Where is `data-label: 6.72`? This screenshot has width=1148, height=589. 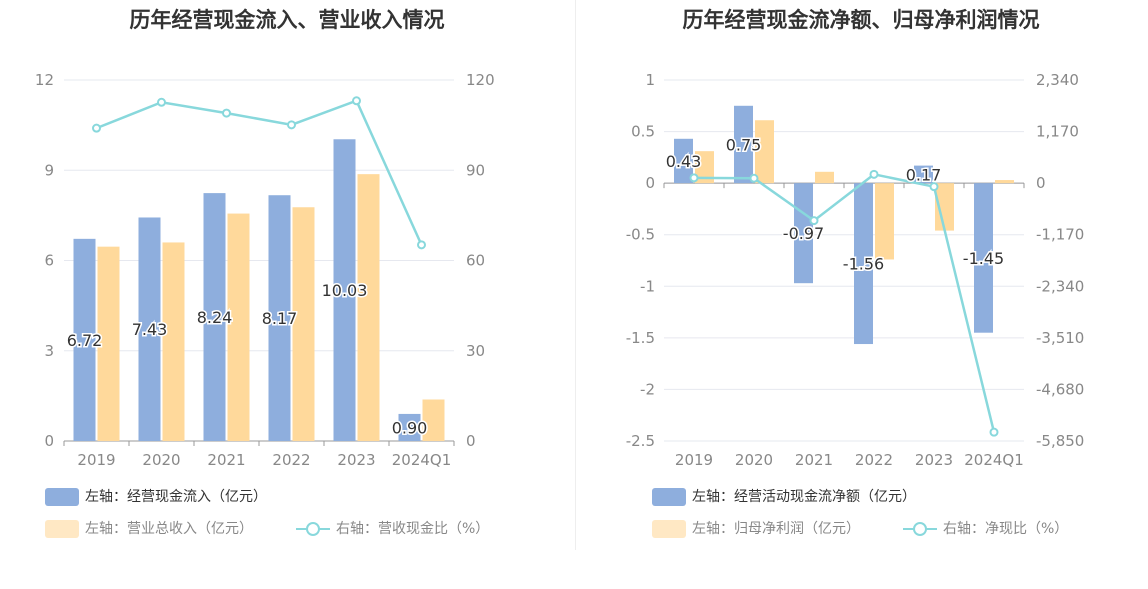
data-label: 6.72 is located at coordinates (85, 340).